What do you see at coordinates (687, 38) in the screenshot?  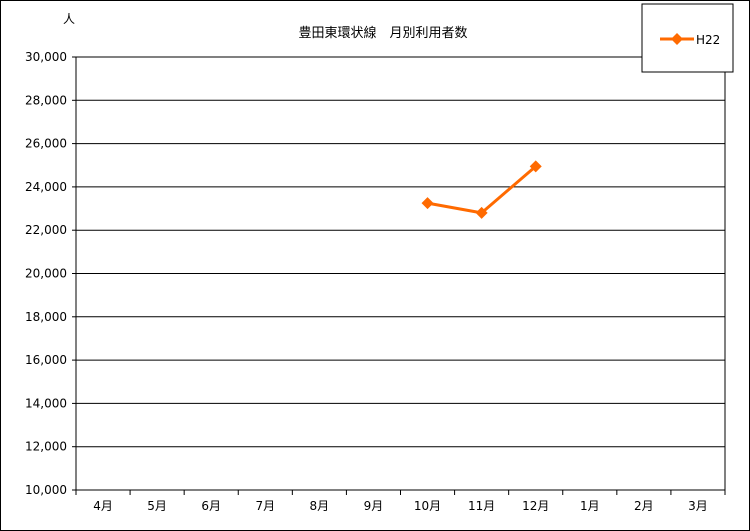 I see `legend: H22` at bounding box center [687, 38].